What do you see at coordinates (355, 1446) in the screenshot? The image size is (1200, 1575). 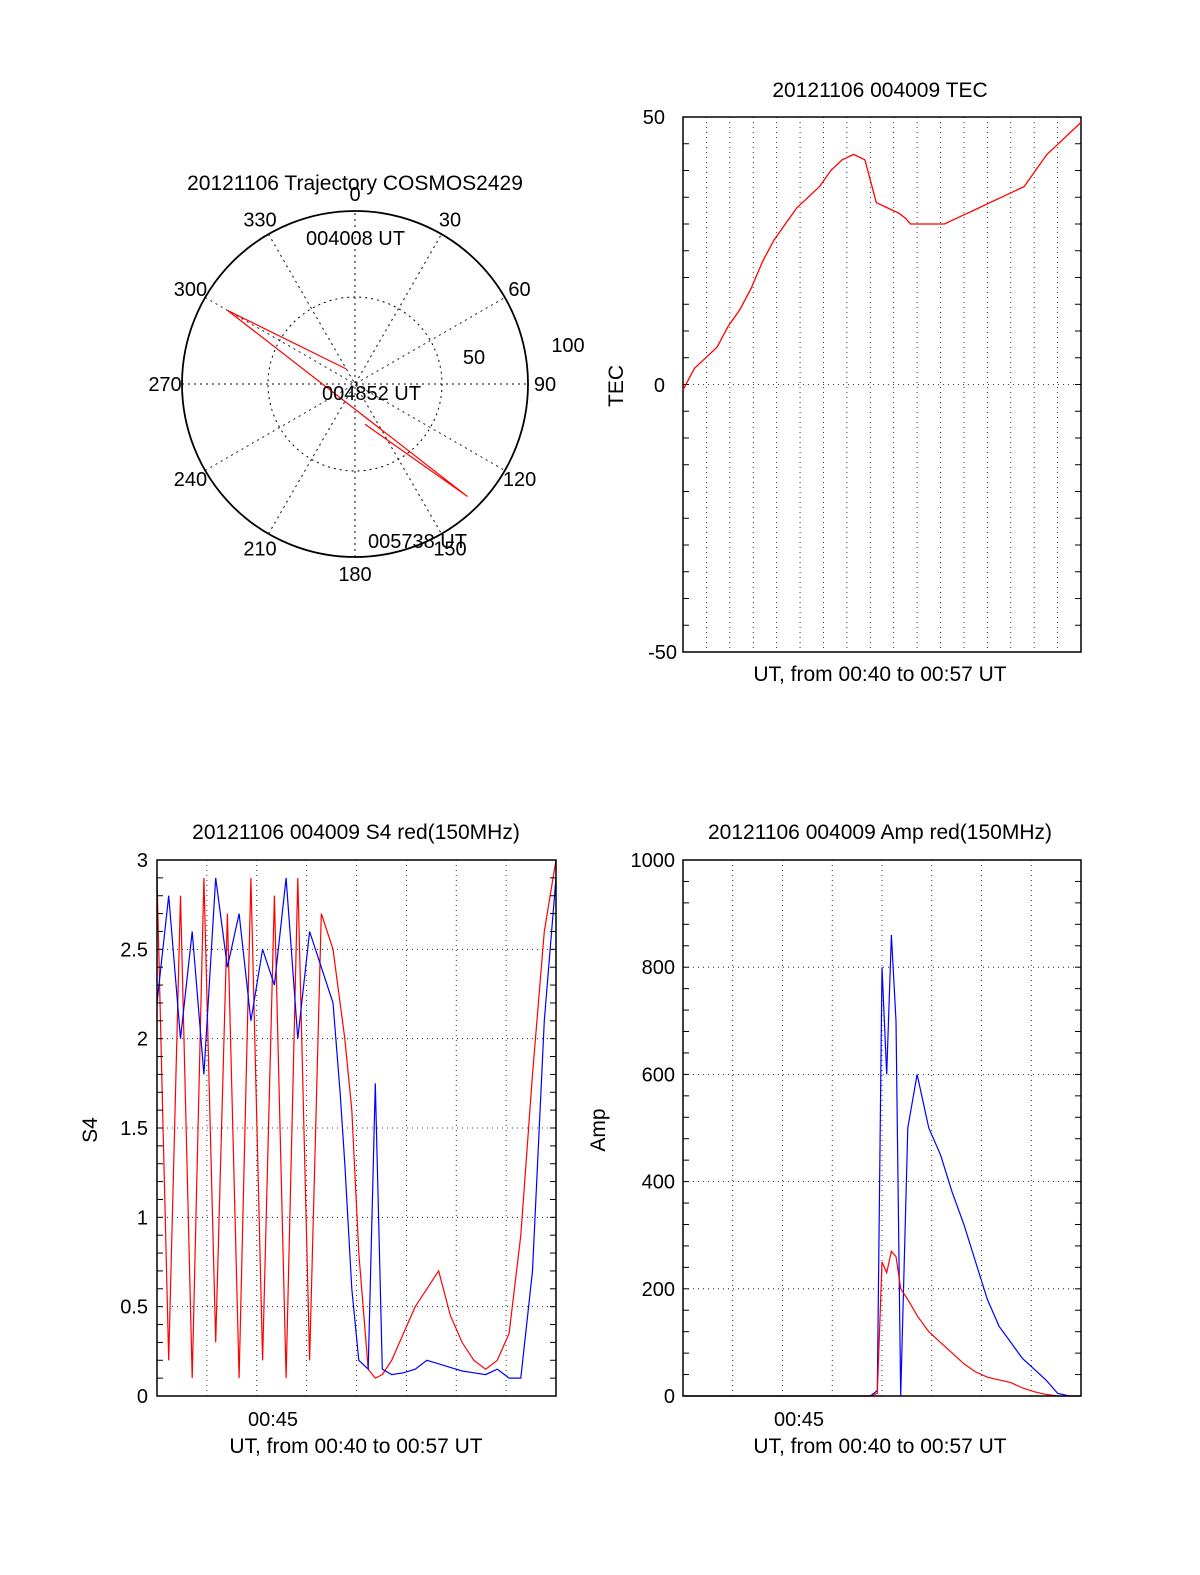 I see `s4-xlabel: UT, from 00:40 to 00:57 UT` at bounding box center [355, 1446].